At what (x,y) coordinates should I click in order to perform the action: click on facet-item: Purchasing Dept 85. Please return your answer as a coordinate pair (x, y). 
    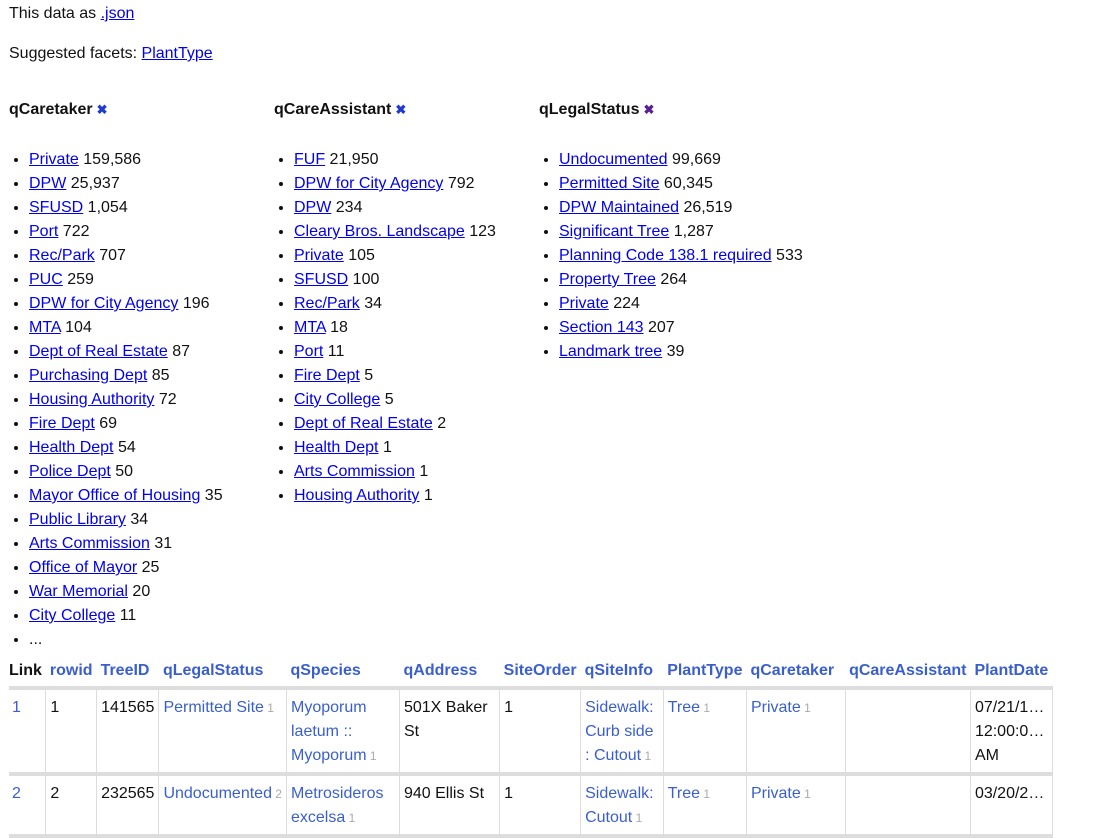
    Looking at the image, I should click on (151, 376).